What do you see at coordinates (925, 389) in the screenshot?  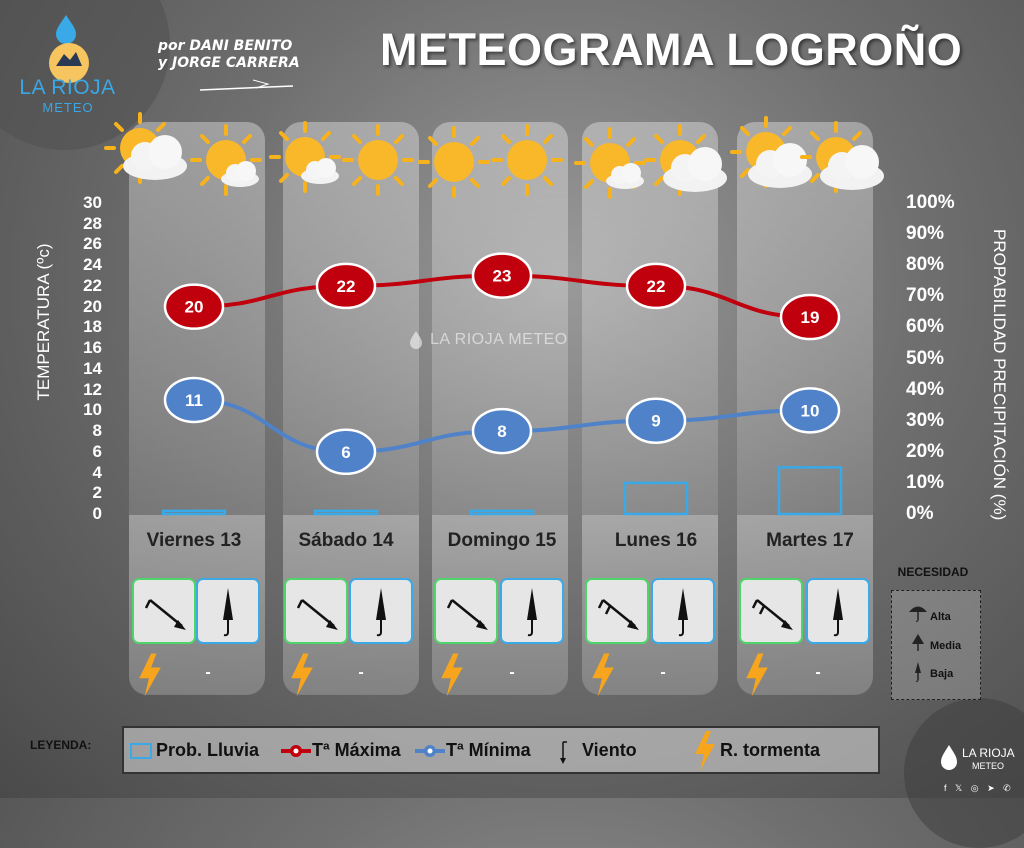 I see `y2-tick-label: 40%` at bounding box center [925, 389].